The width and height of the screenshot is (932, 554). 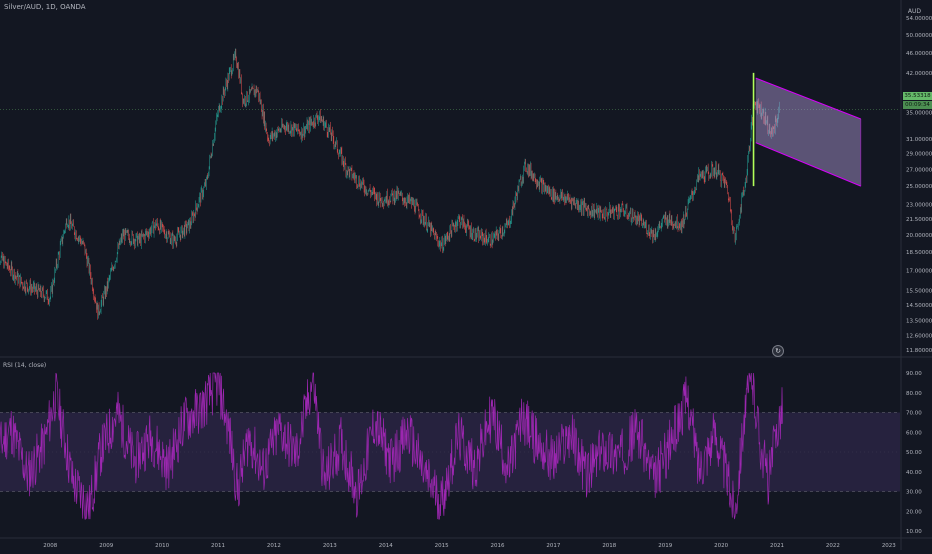 I want to click on price-axis-tick: 46.00000, so click(x=919, y=54).